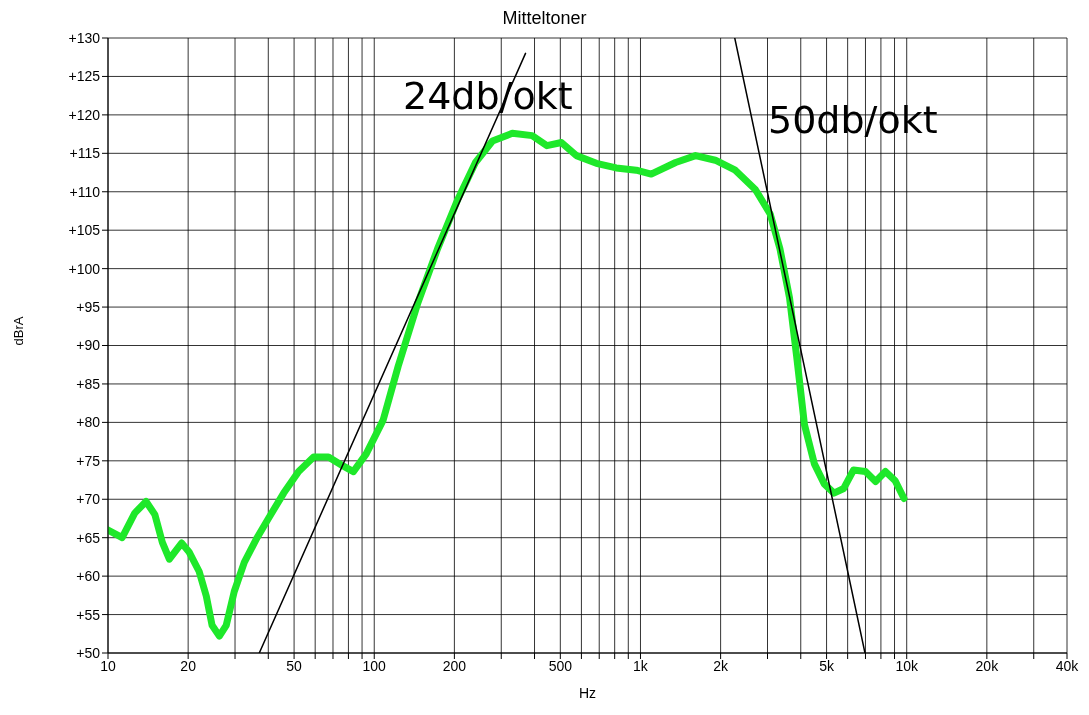 This screenshot has width=1089, height=715. I want to click on y-tick-label: +55, so click(88, 614).